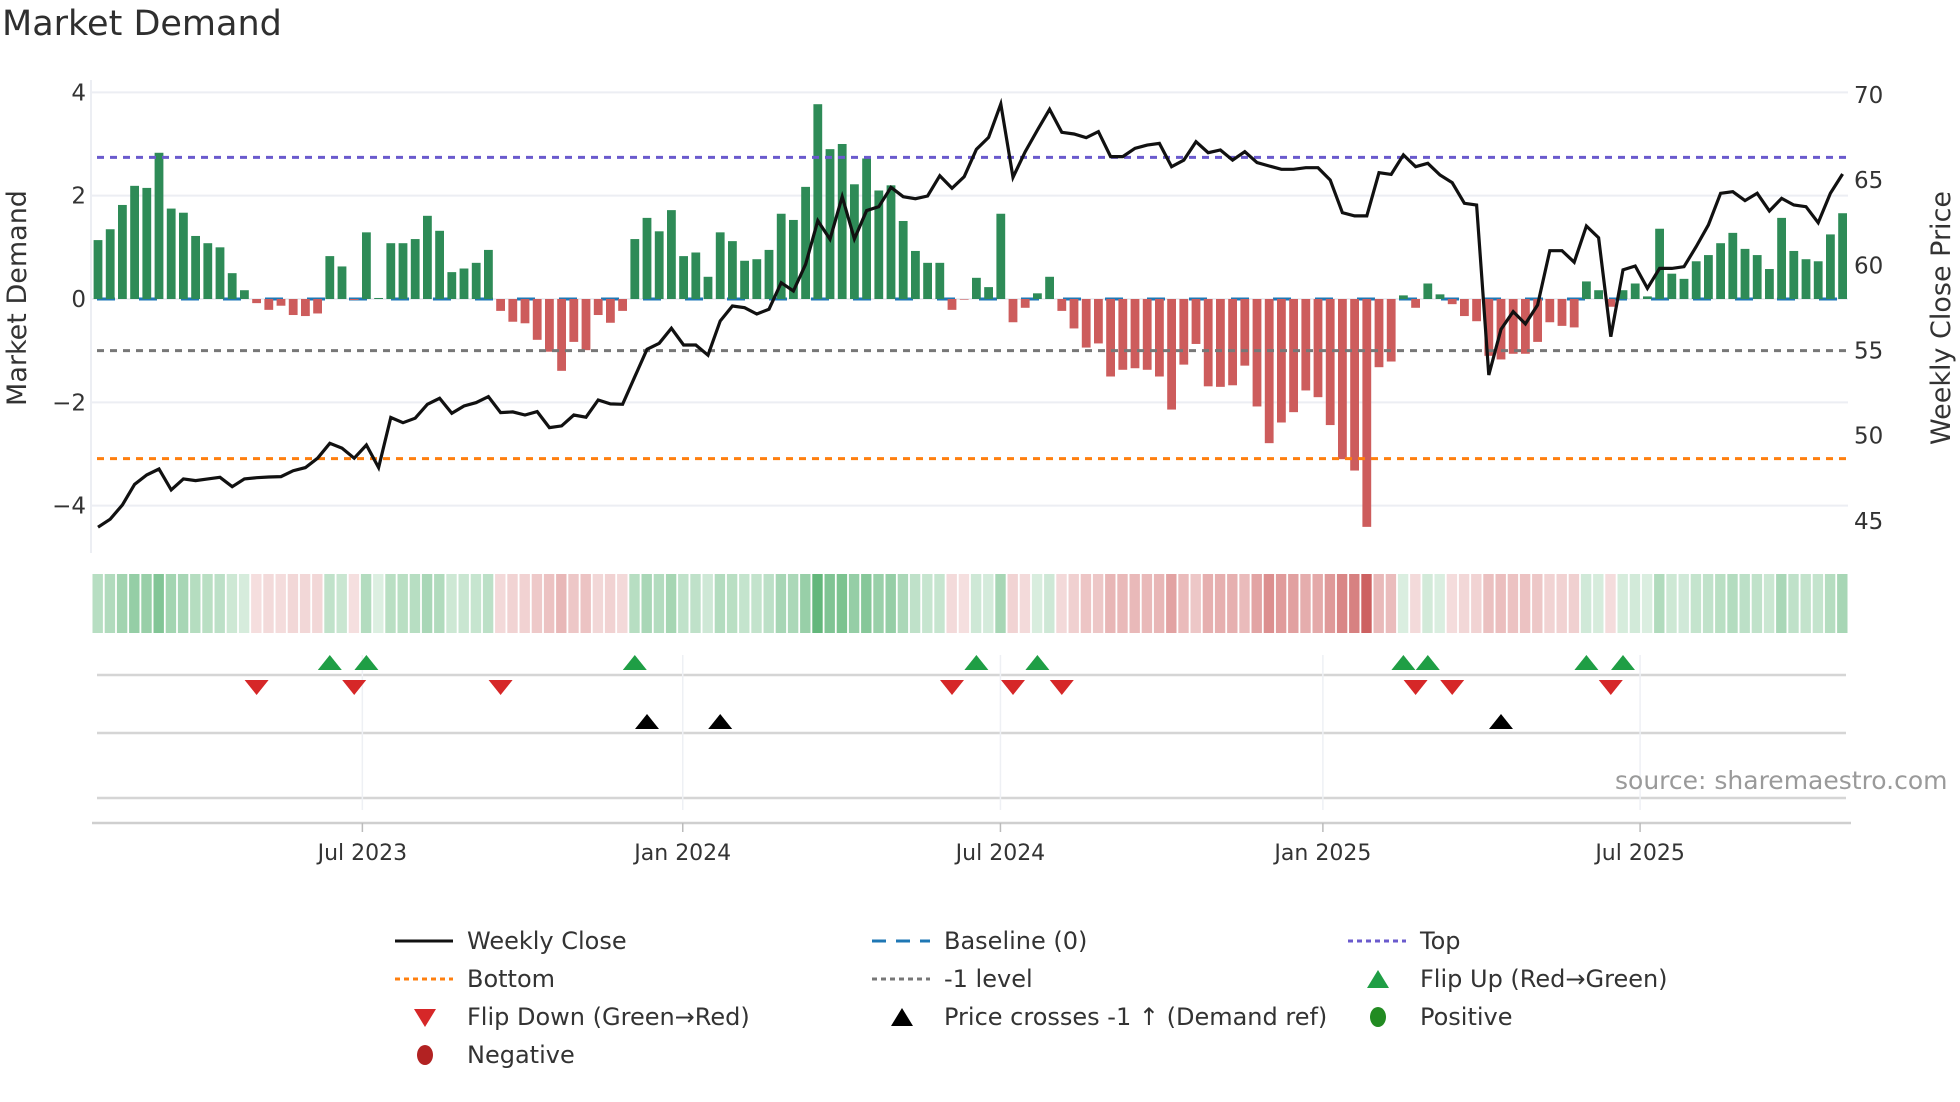 This screenshot has height=1102, width=1960. What do you see at coordinates (142, 24) in the screenshot?
I see `chart-title: Market Demand` at bounding box center [142, 24].